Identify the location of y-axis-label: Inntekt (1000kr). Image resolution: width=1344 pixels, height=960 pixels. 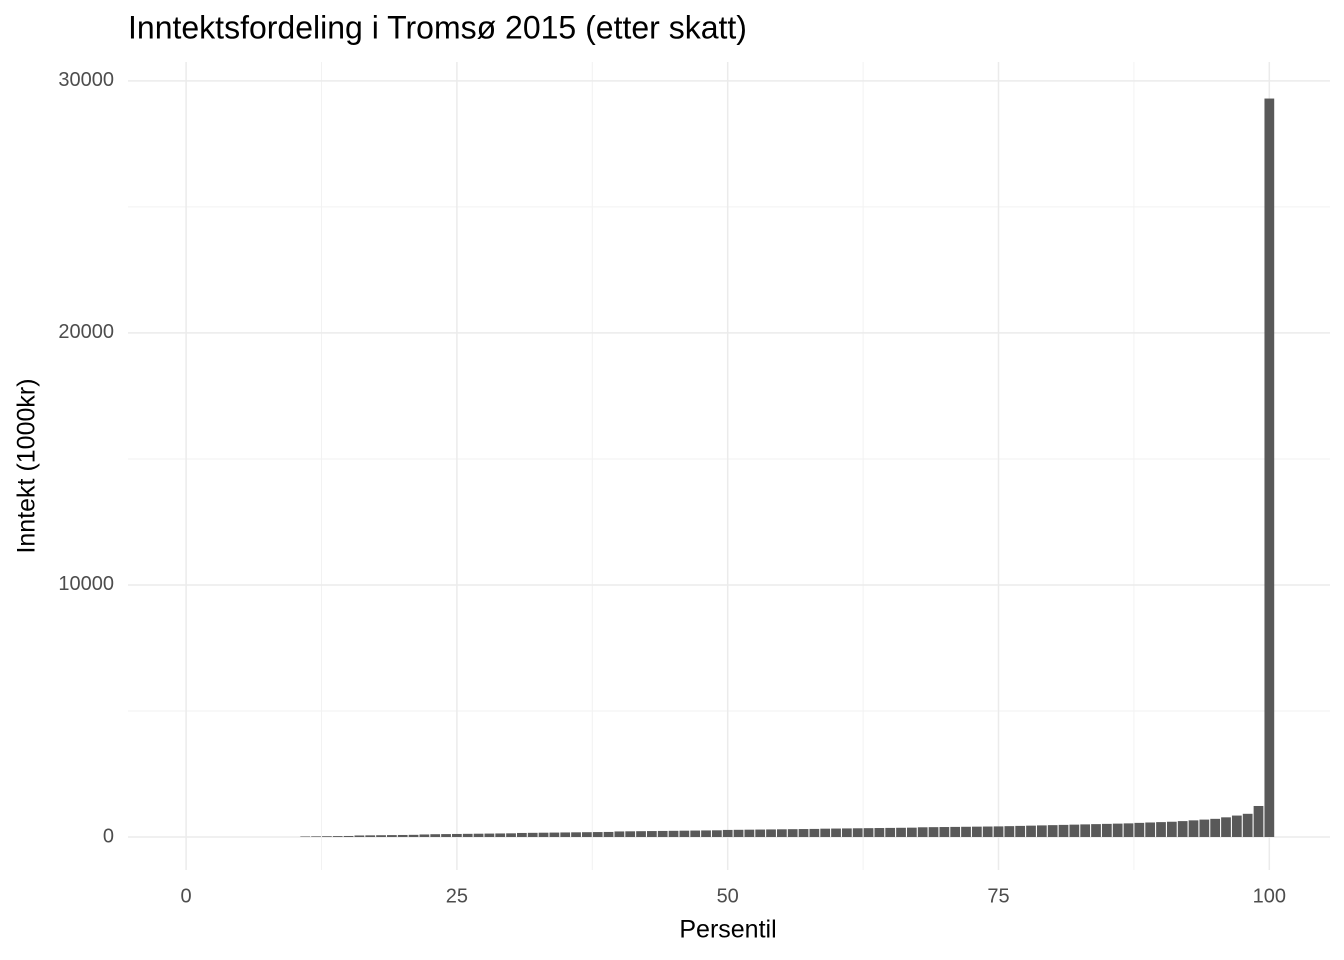
(27, 465).